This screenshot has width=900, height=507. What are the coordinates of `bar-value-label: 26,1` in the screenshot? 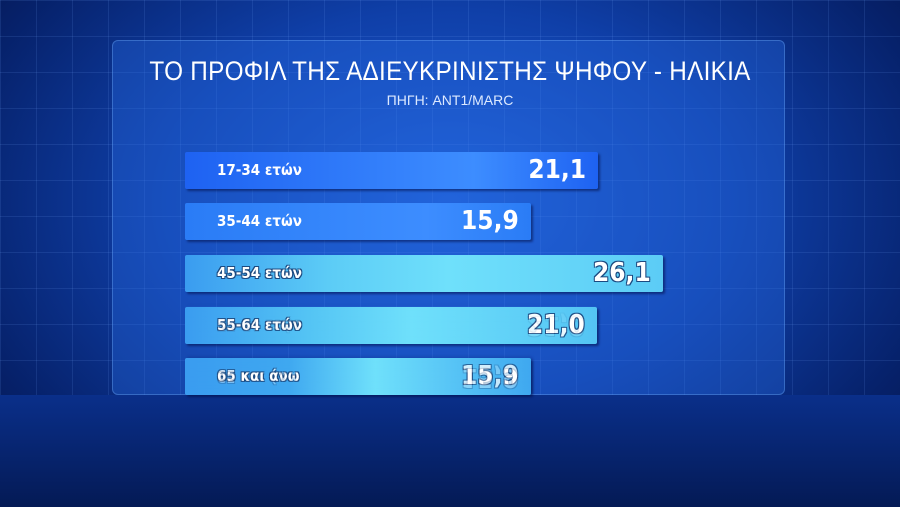 It's located at (622, 273).